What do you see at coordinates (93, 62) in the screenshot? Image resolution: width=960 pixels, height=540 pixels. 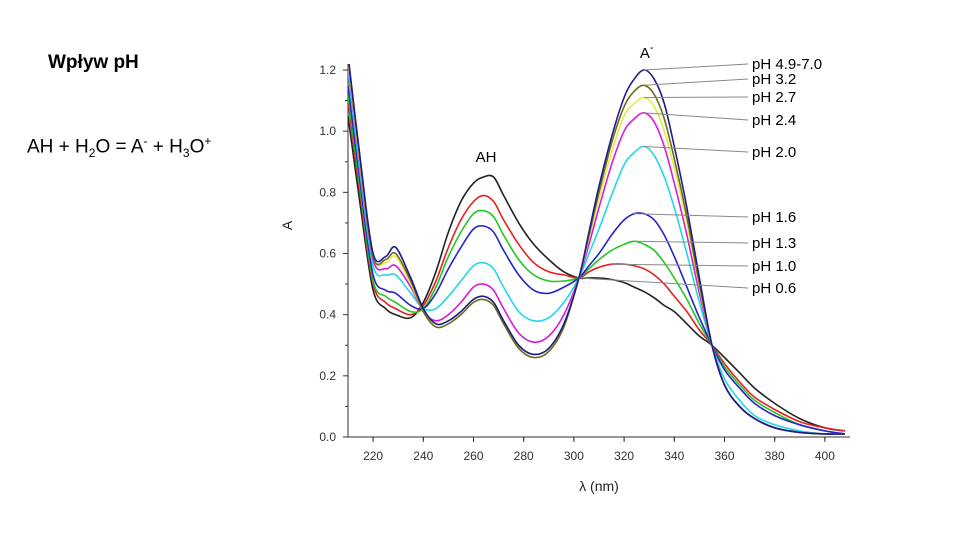 I see `slide-title: Wpływ pH` at bounding box center [93, 62].